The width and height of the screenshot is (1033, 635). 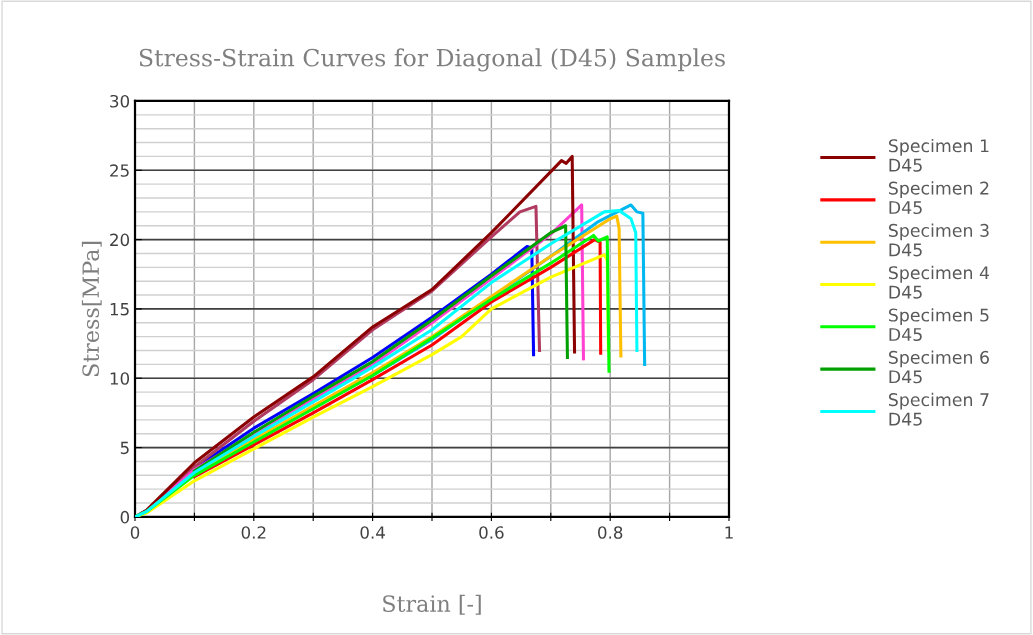 What do you see at coordinates (119, 170) in the screenshot?
I see `y-tick-label: 25` at bounding box center [119, 170].